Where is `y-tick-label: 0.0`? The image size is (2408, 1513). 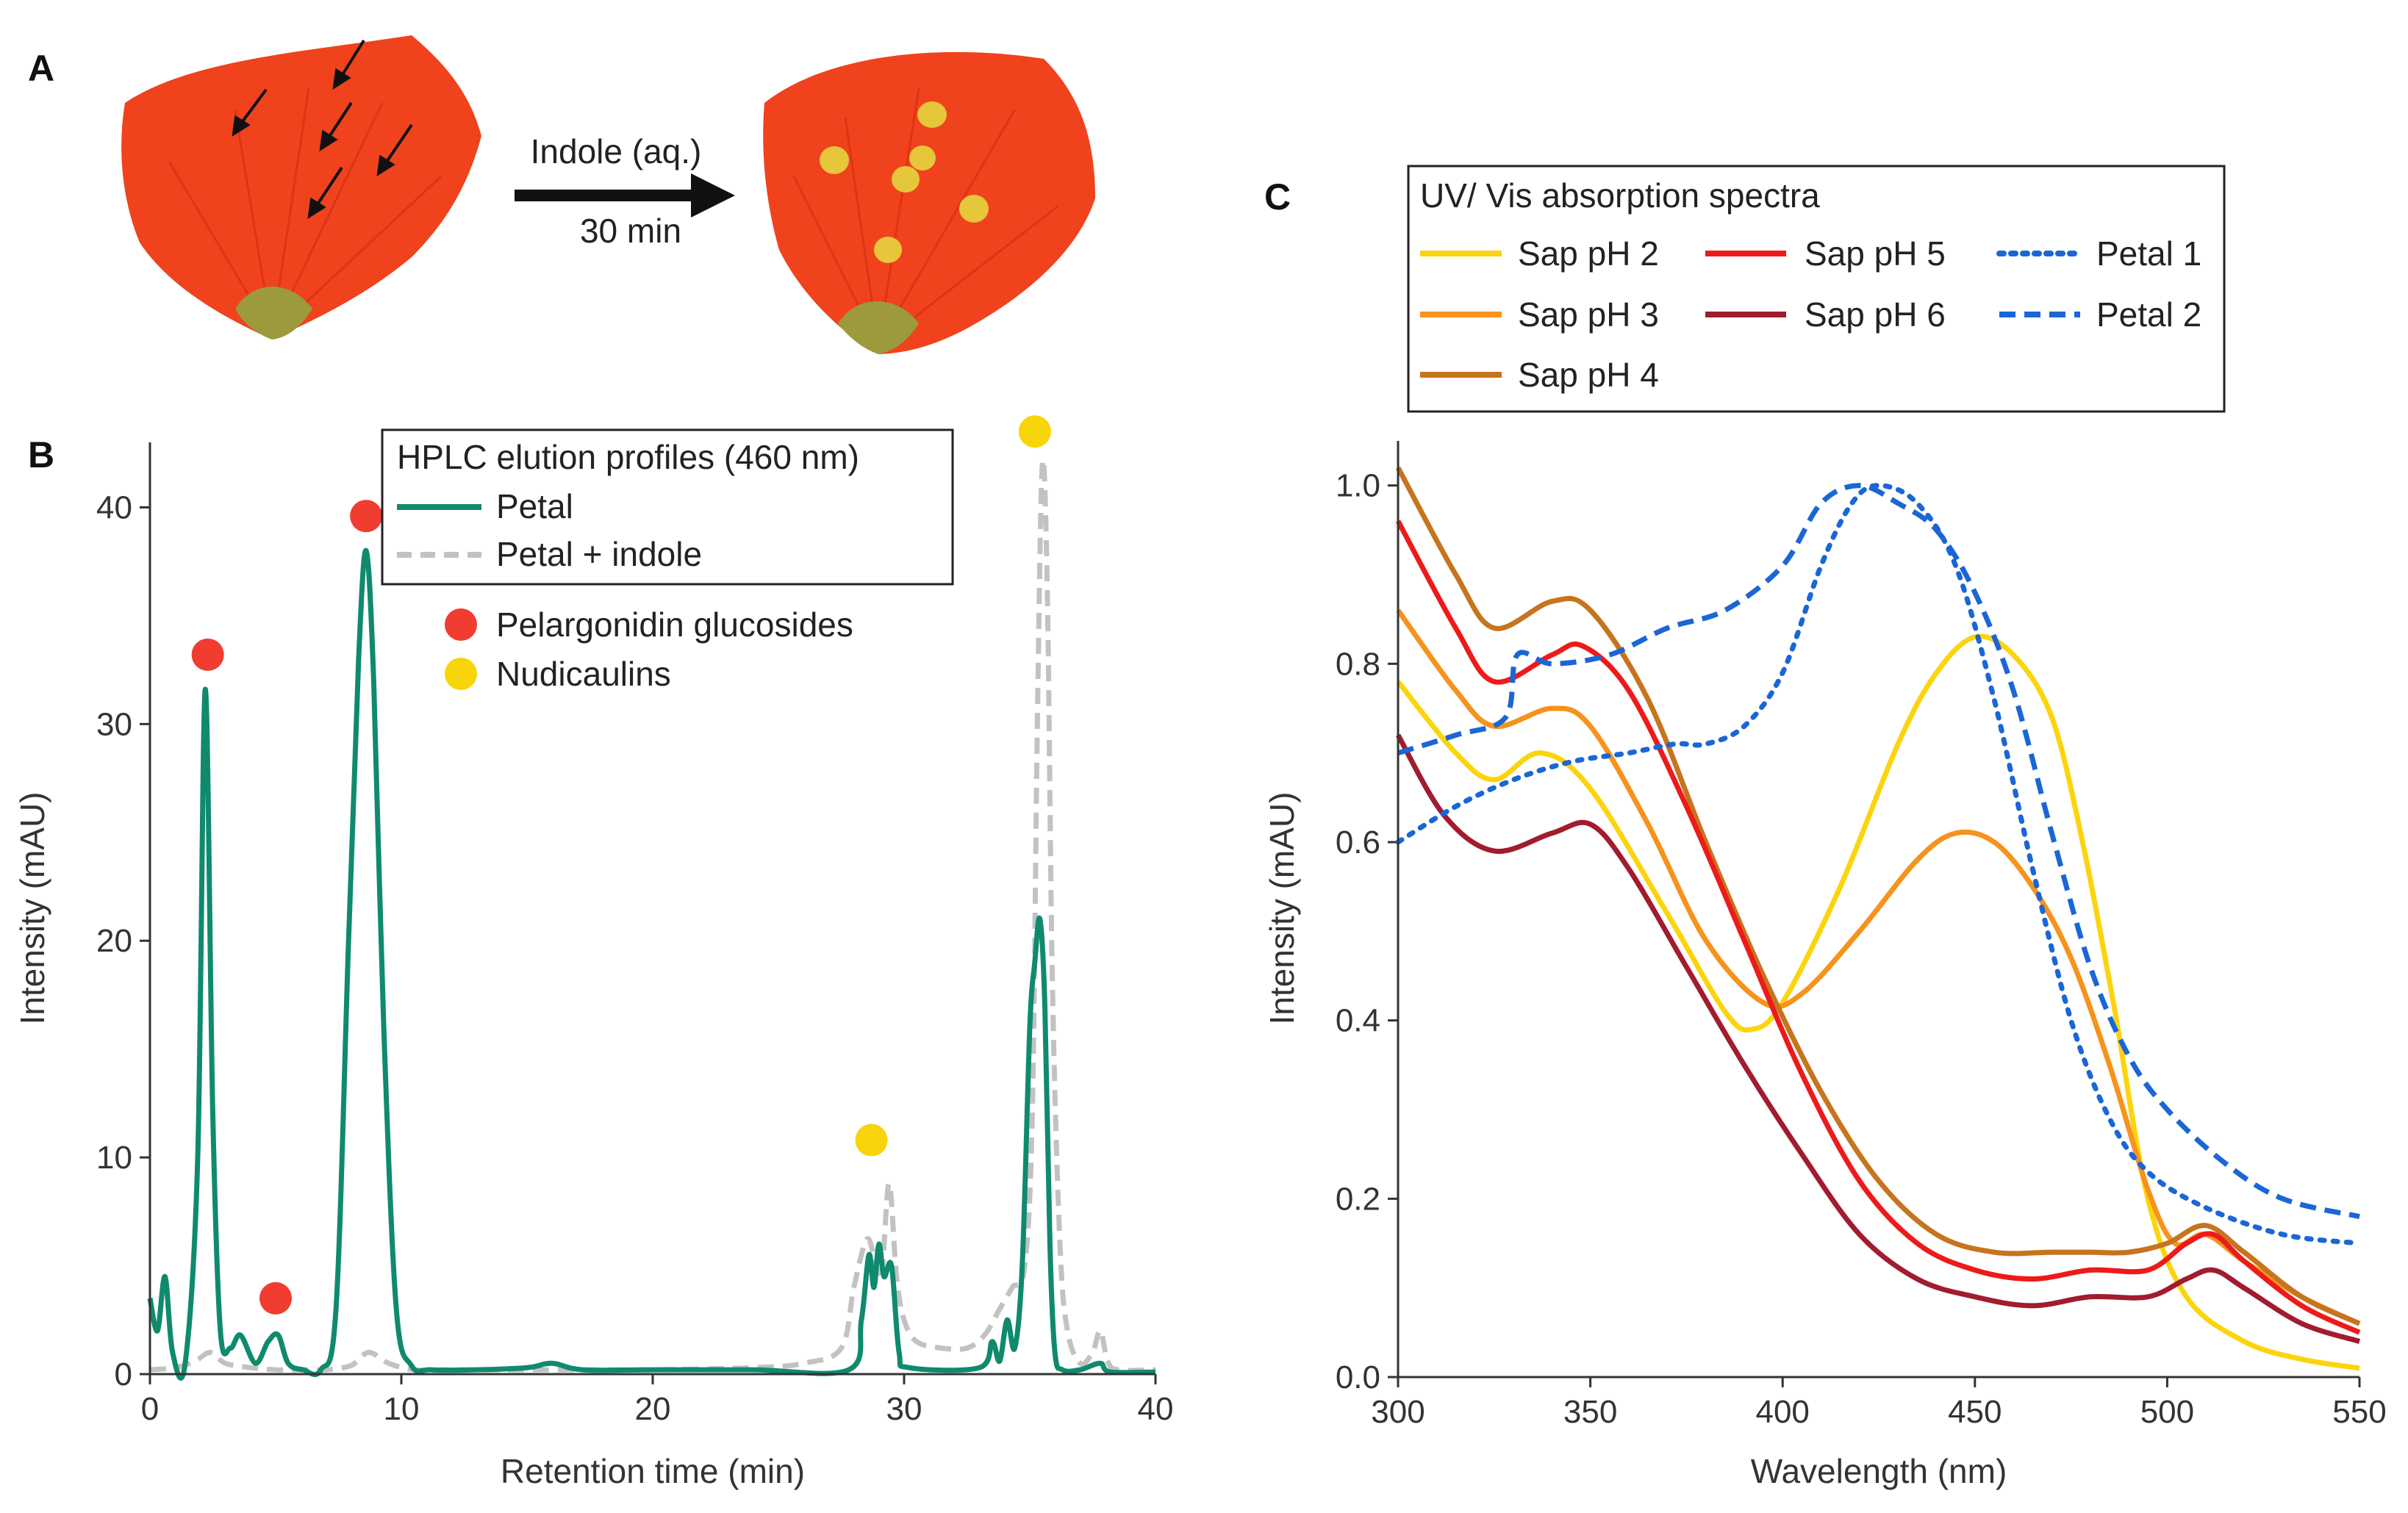
y-tick-label: 0.0 is located at coordinates (1358, 1377).